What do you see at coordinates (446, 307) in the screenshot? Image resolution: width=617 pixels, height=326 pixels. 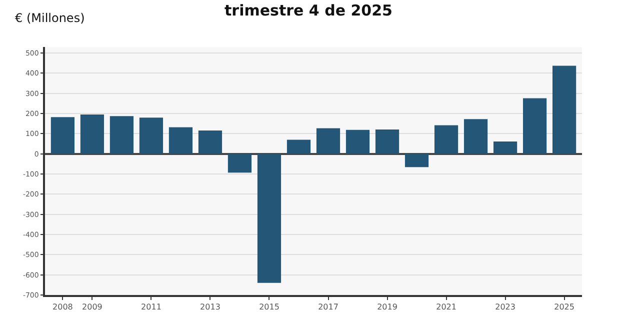 I see `x-tick-label: 2021` at bounding box center [446, 307].